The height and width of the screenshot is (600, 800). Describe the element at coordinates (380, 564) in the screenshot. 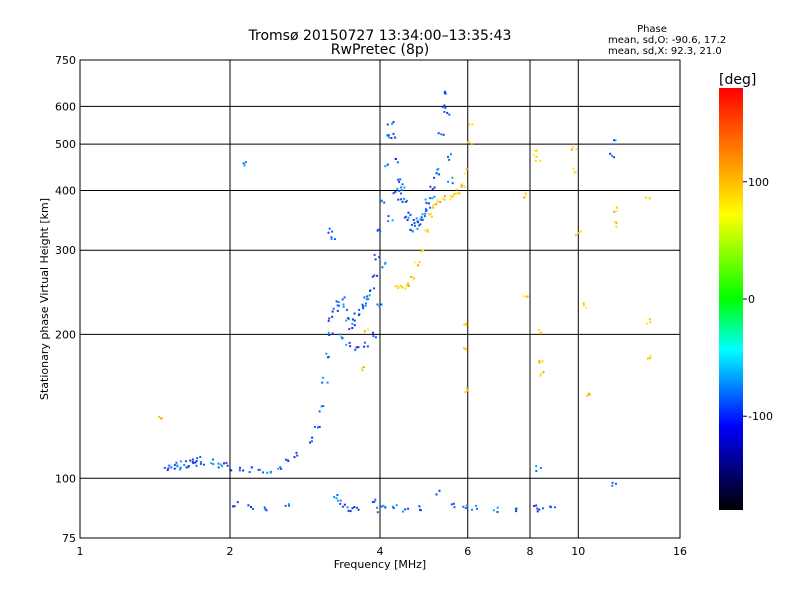

I see `x-axis-label: Frequency [MHz]` at that location.